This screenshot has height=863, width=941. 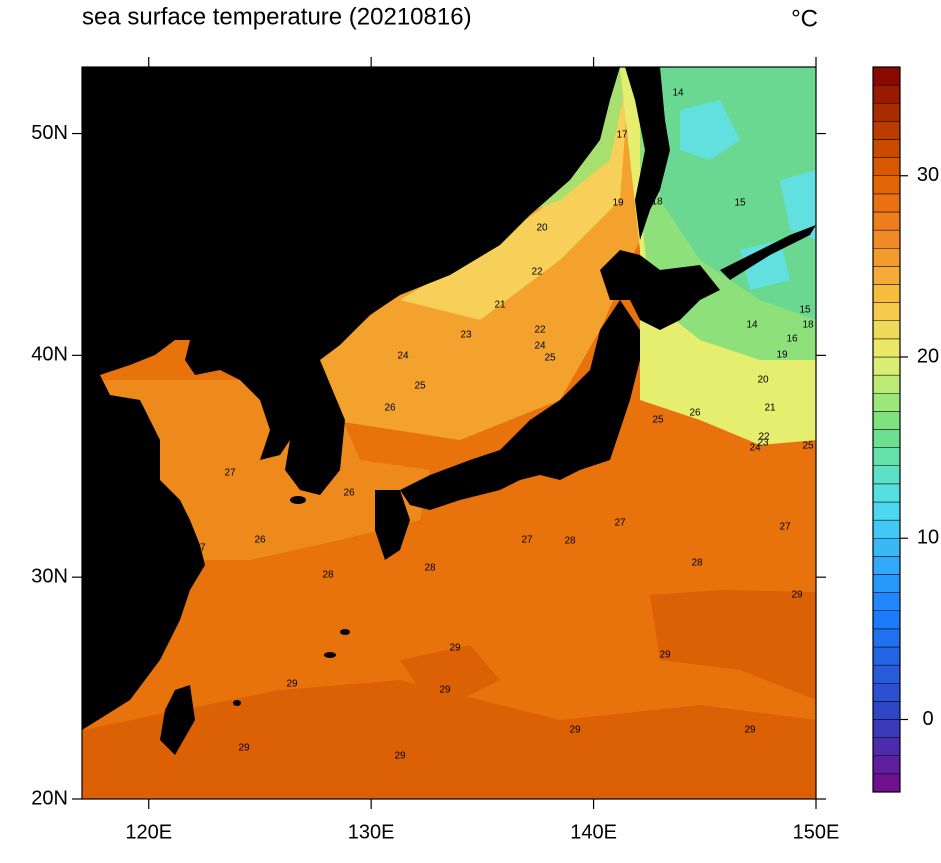 What do you see at coordinates (593, 832) in the screenshot?
I see `x-tick-label: 140E` at bounding box center [593, 832].